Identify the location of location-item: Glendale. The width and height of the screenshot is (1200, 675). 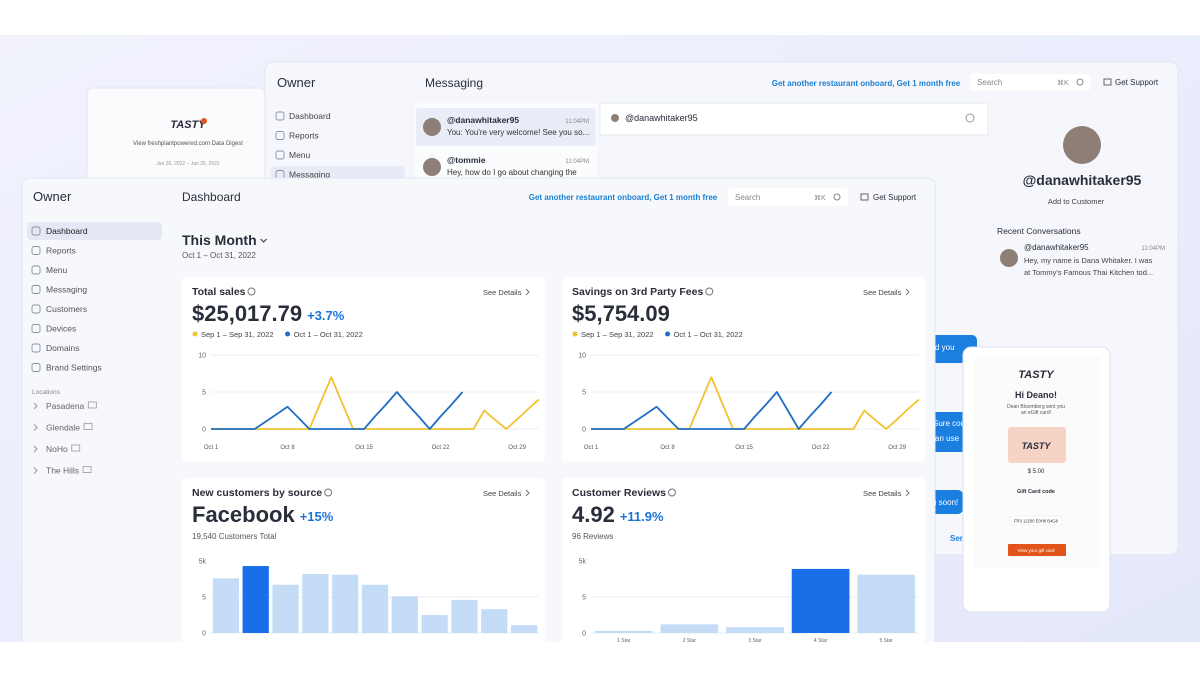
(63, 428).